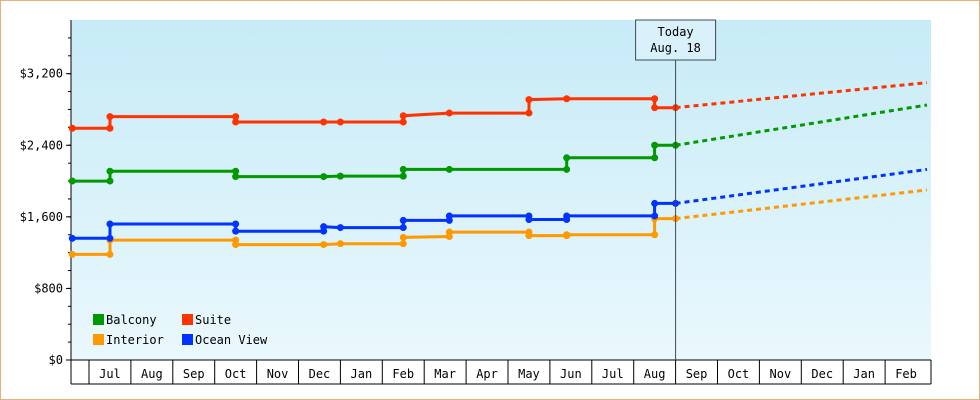 The image size is (980, 400). What do you see at coordinates (56, 360) in the screenshot?
I see `y-tick-label: $0` at bounding box center [56, 360].